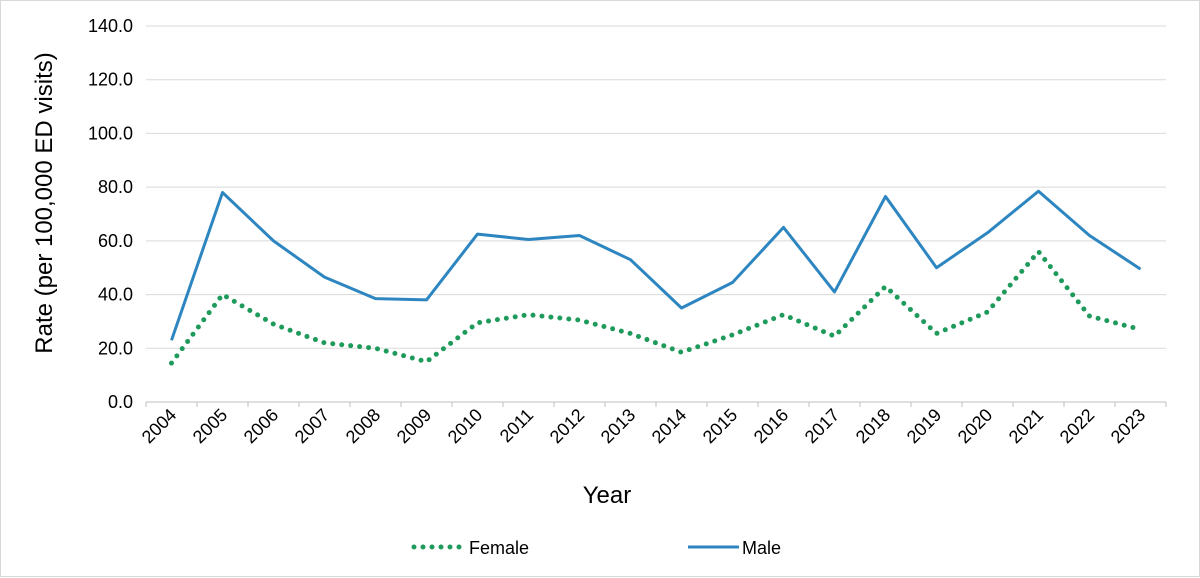 This screenshot has height=578, width=1200. Describe the element at coordinates (597, 548) in the screenshot. I see `legend: Female Male` at that location.